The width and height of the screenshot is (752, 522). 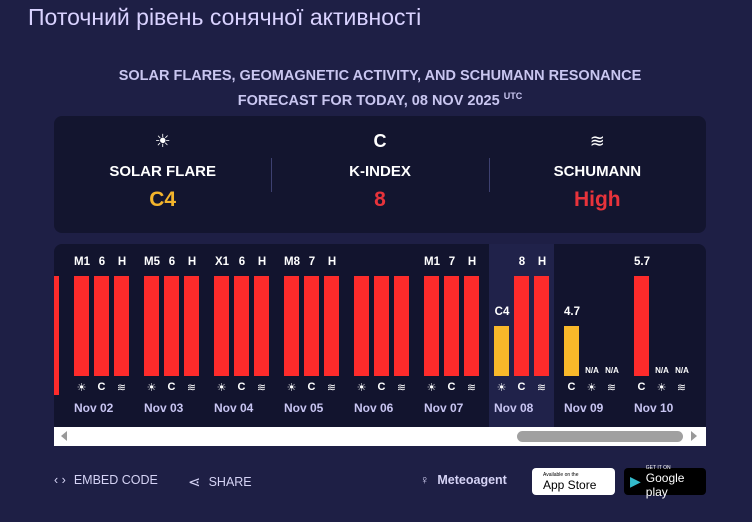 I want to click on horizontal-scrollbar, so click(x=380, y=436).